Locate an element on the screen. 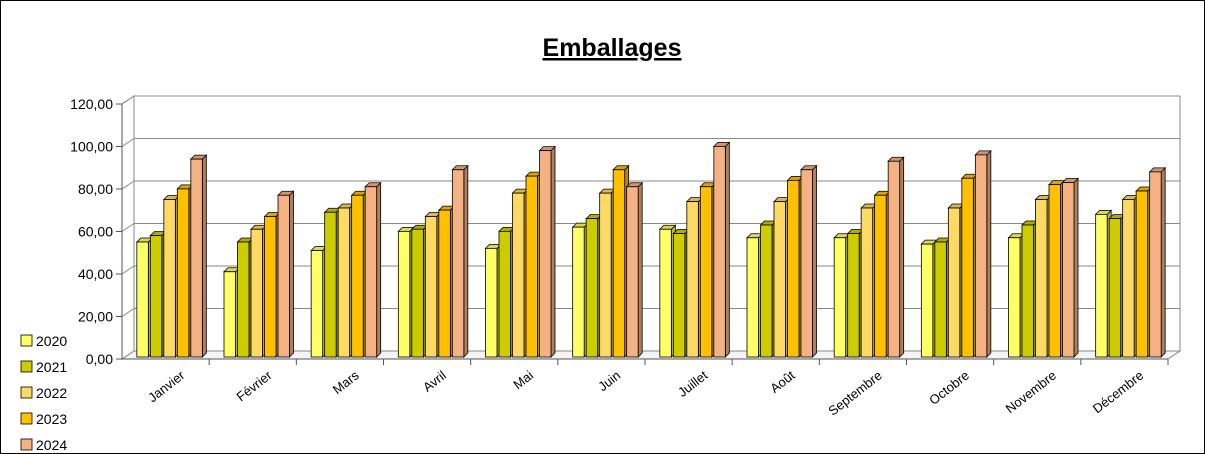  x-tick-label: Août is located at coordinates (782, 381).